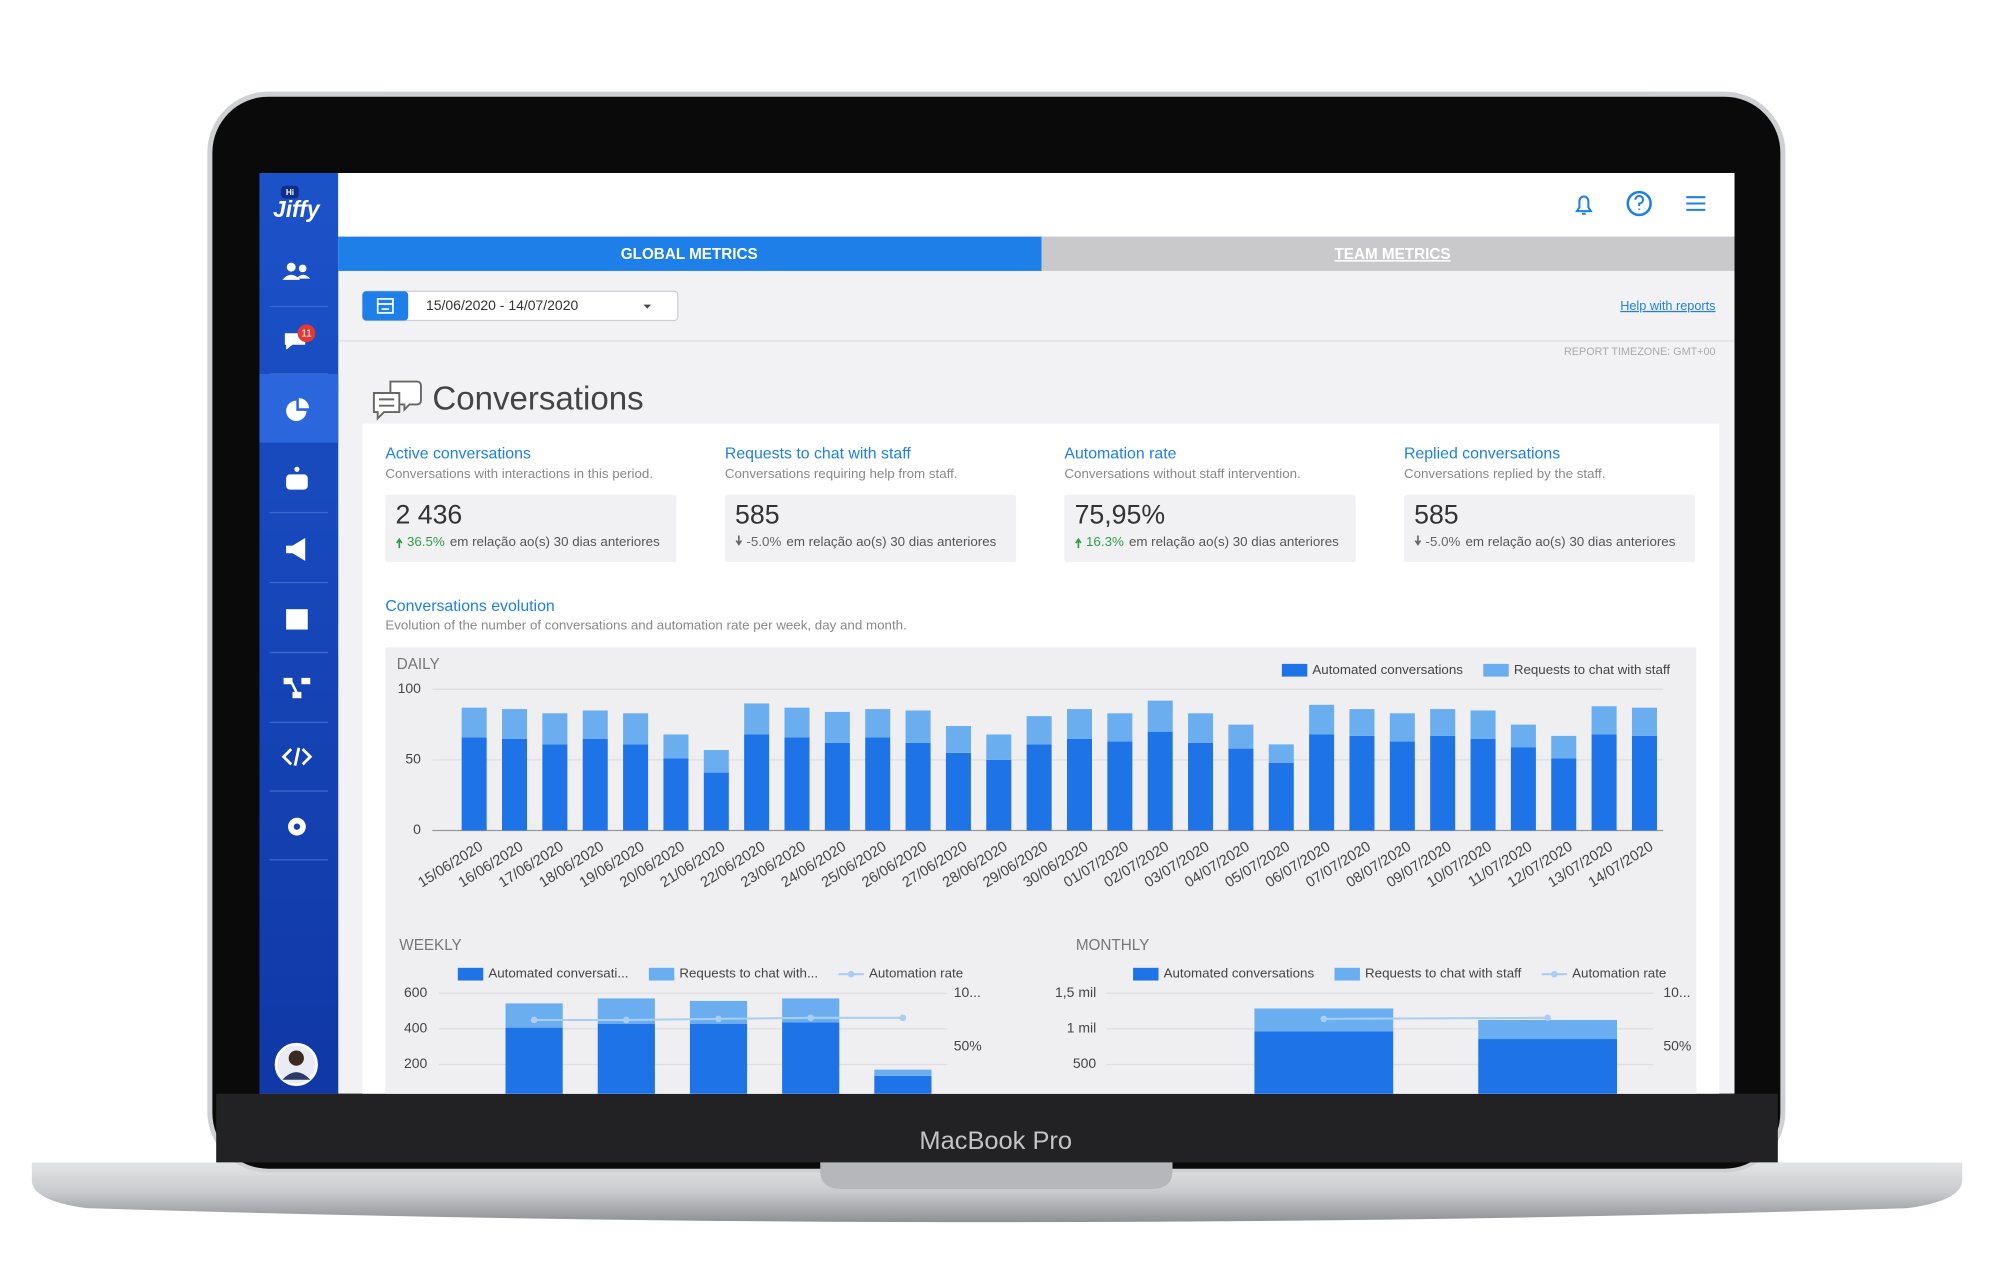 Image resolution: width=1994 pixels, height=1268 pixels. What do you see at coordinates (1640, 352) in the screenshot?
I see `timezone: REPORT TIMEZONE: GMT+00` at bounding box center [1640, 352].